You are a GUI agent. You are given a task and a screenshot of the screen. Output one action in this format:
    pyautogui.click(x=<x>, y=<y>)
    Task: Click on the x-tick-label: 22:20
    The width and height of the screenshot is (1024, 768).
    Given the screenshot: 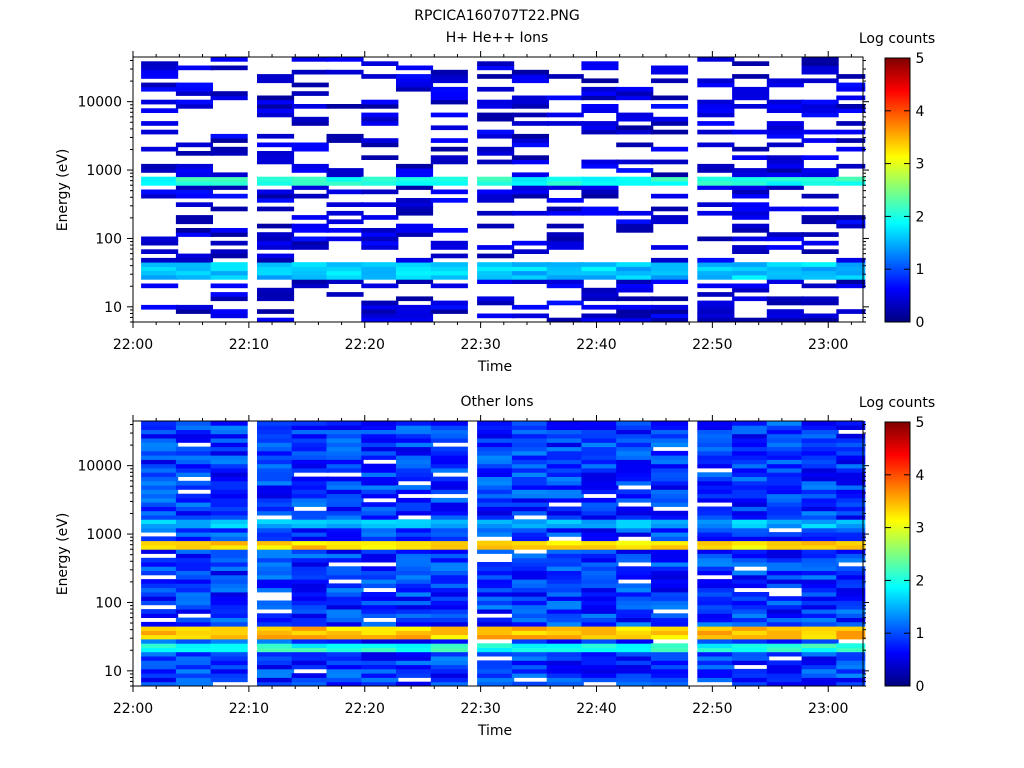 What is the action you would take?
    pyautogui.click(x=365, y=345)
    